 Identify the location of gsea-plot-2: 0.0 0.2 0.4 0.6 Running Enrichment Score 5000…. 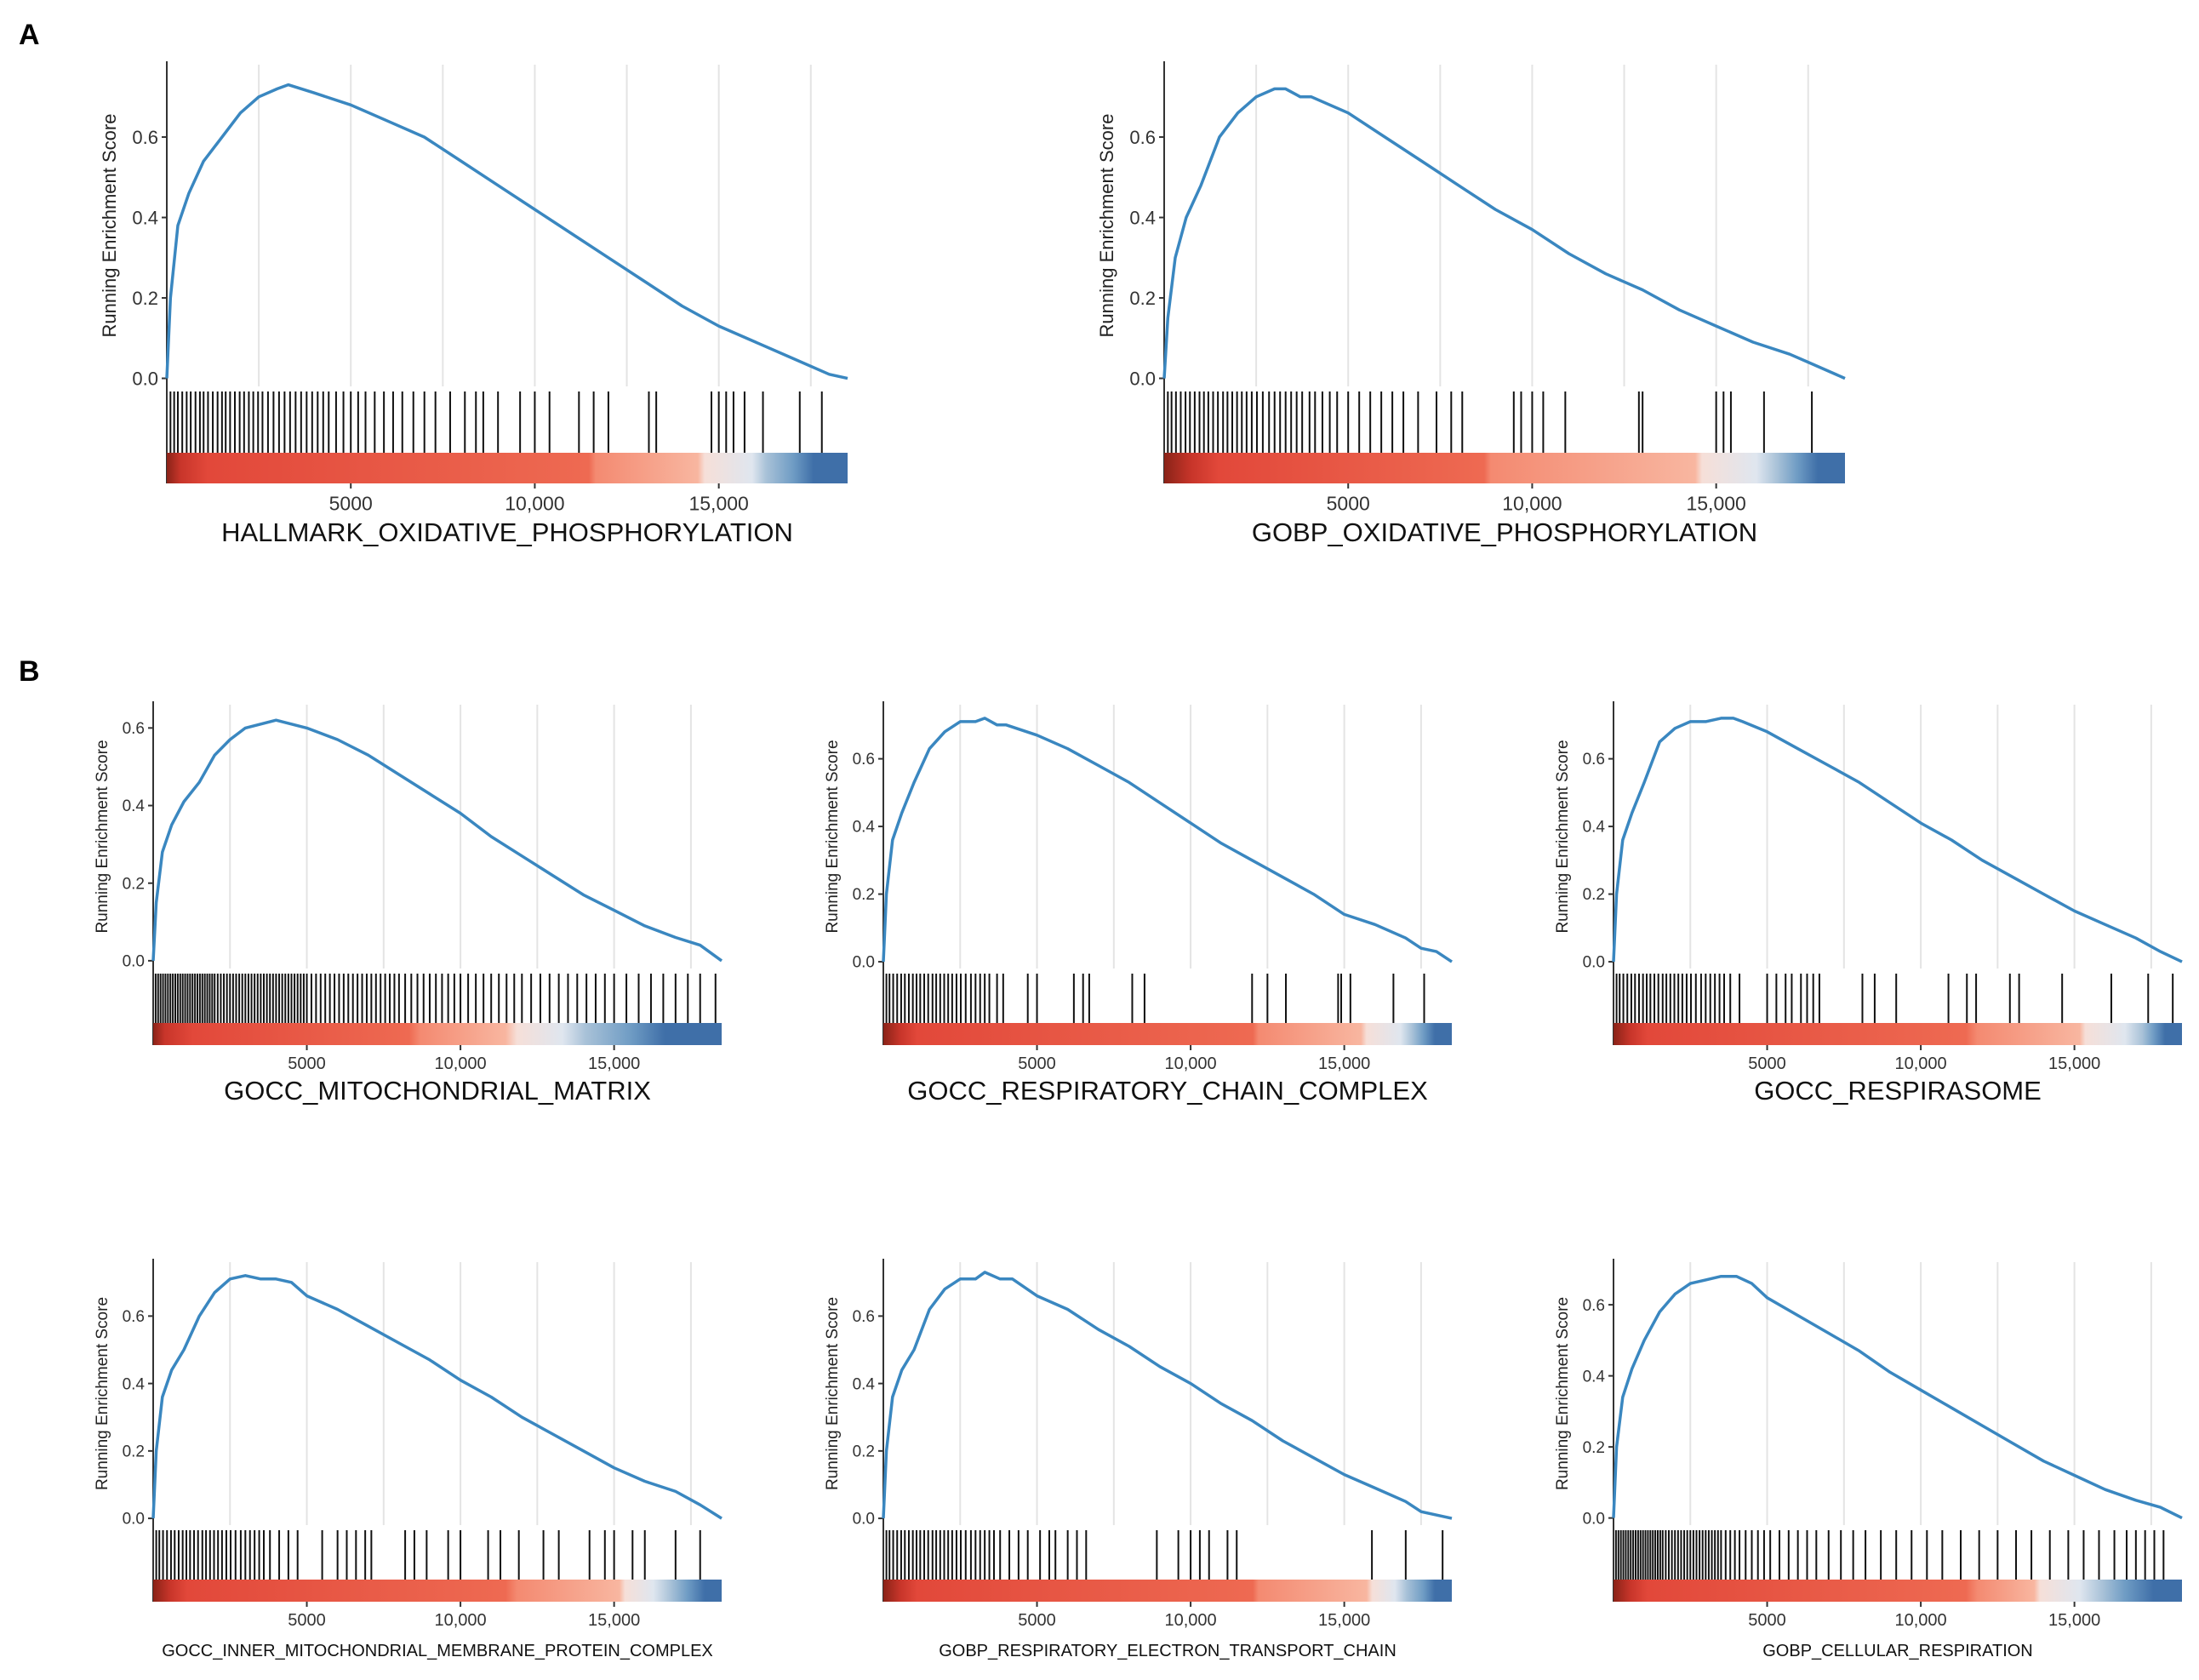
(1471, 304).